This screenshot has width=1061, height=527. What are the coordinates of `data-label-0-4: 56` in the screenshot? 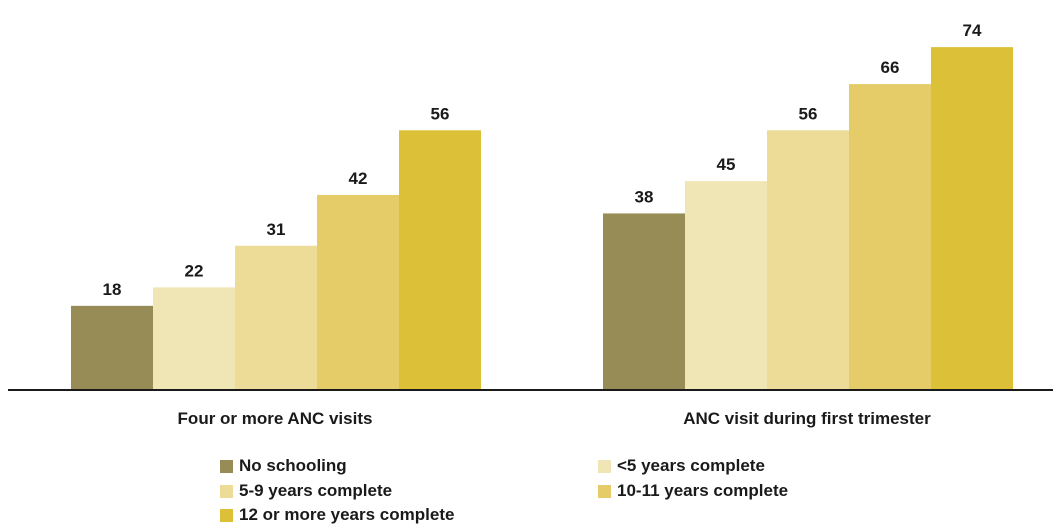 It's located at (440, 113).